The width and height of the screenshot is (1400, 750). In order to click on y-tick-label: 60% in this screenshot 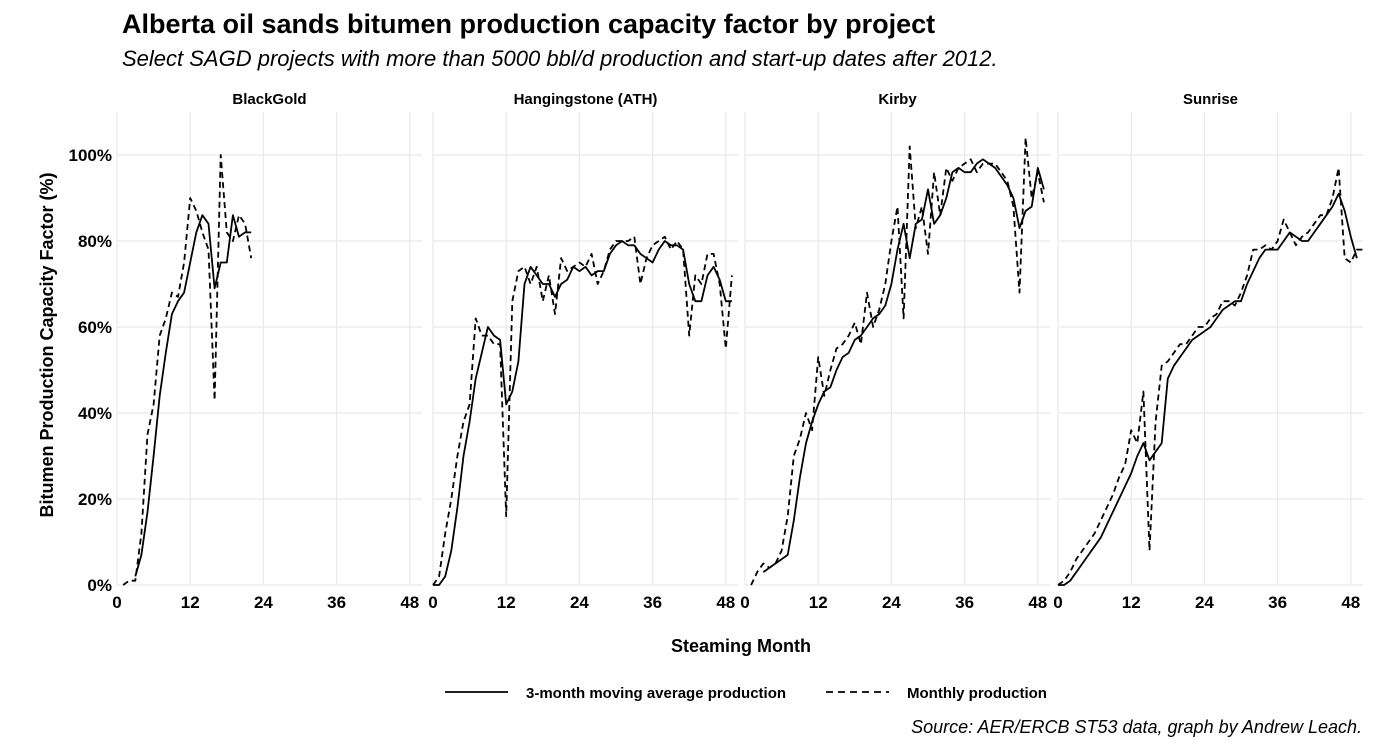, I will do `click(95, 327)`.